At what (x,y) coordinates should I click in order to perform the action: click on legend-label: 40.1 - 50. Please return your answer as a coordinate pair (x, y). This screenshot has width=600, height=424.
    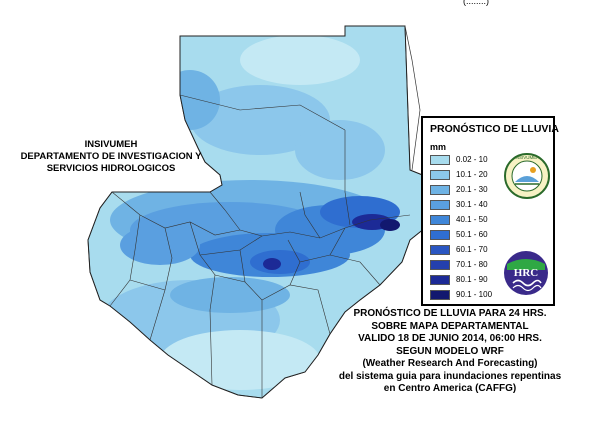
    Looking at the image, I should click on (472, 219).